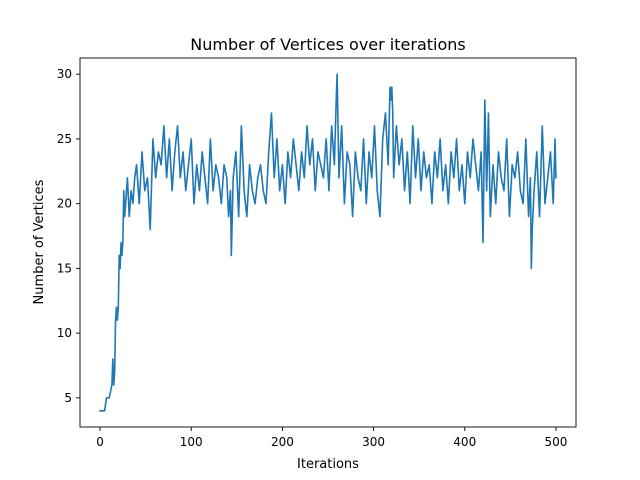  What do you see at coordinates (68, 398) in the screenshot?
I see `y-tick-label: 5` at bounding box center [68, 398].